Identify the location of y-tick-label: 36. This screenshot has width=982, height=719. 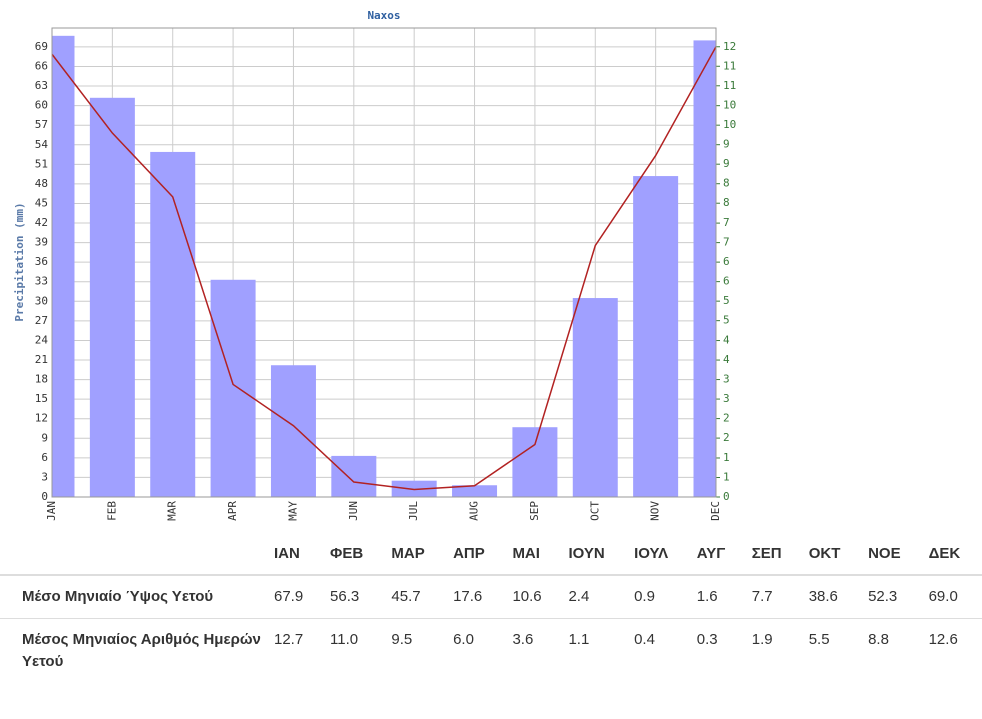
(41, 261).